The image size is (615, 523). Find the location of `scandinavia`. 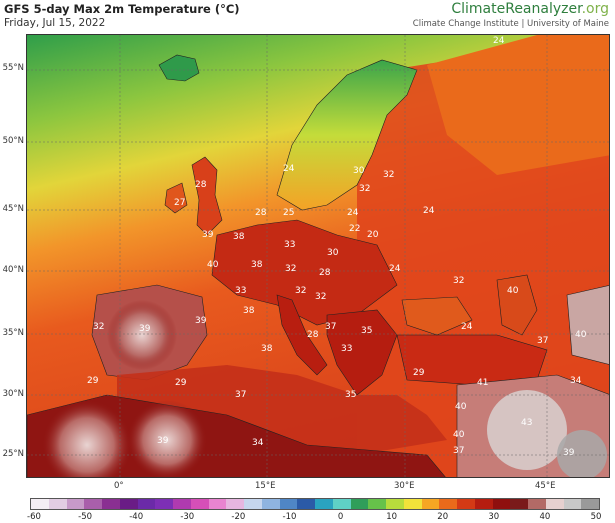

scandinavia is located at coordinates (347, 135).